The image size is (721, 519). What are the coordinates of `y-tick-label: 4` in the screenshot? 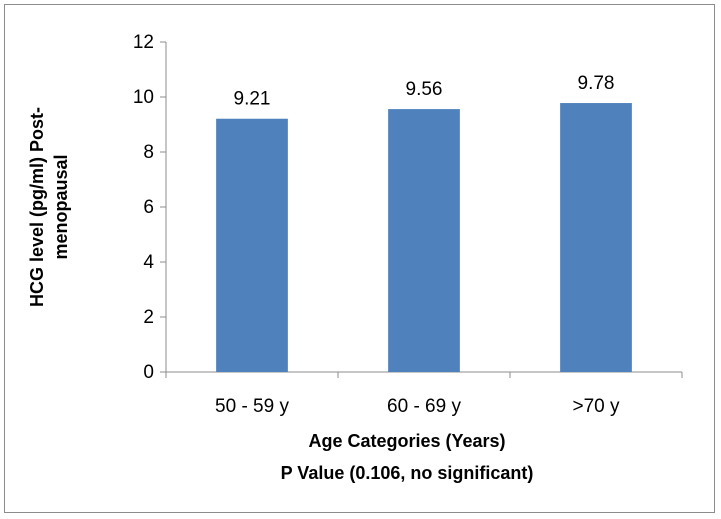 It's located at (148, 262).